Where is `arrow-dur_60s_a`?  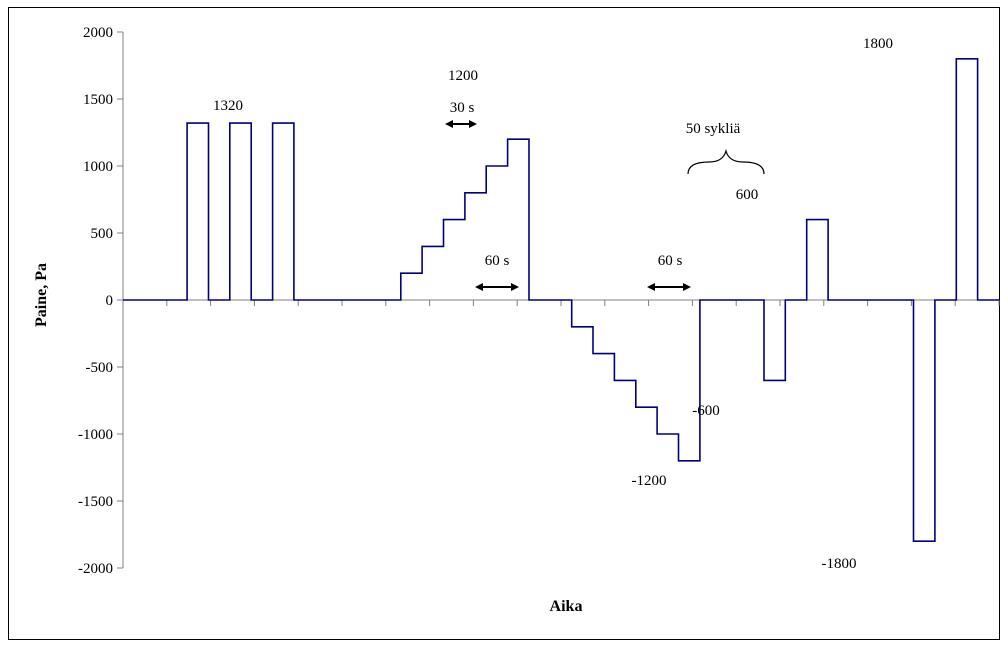
arrow-dur_60s_a is located at coordinates (497, 287).